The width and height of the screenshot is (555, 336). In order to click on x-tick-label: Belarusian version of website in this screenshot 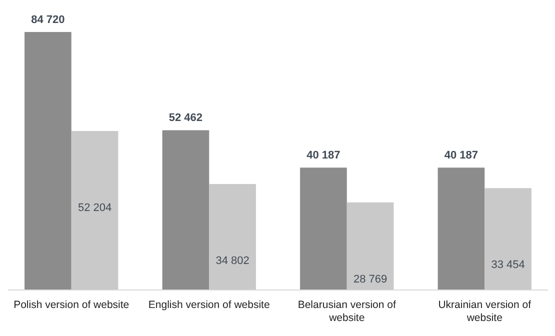, I will do `click(347, 311)`.